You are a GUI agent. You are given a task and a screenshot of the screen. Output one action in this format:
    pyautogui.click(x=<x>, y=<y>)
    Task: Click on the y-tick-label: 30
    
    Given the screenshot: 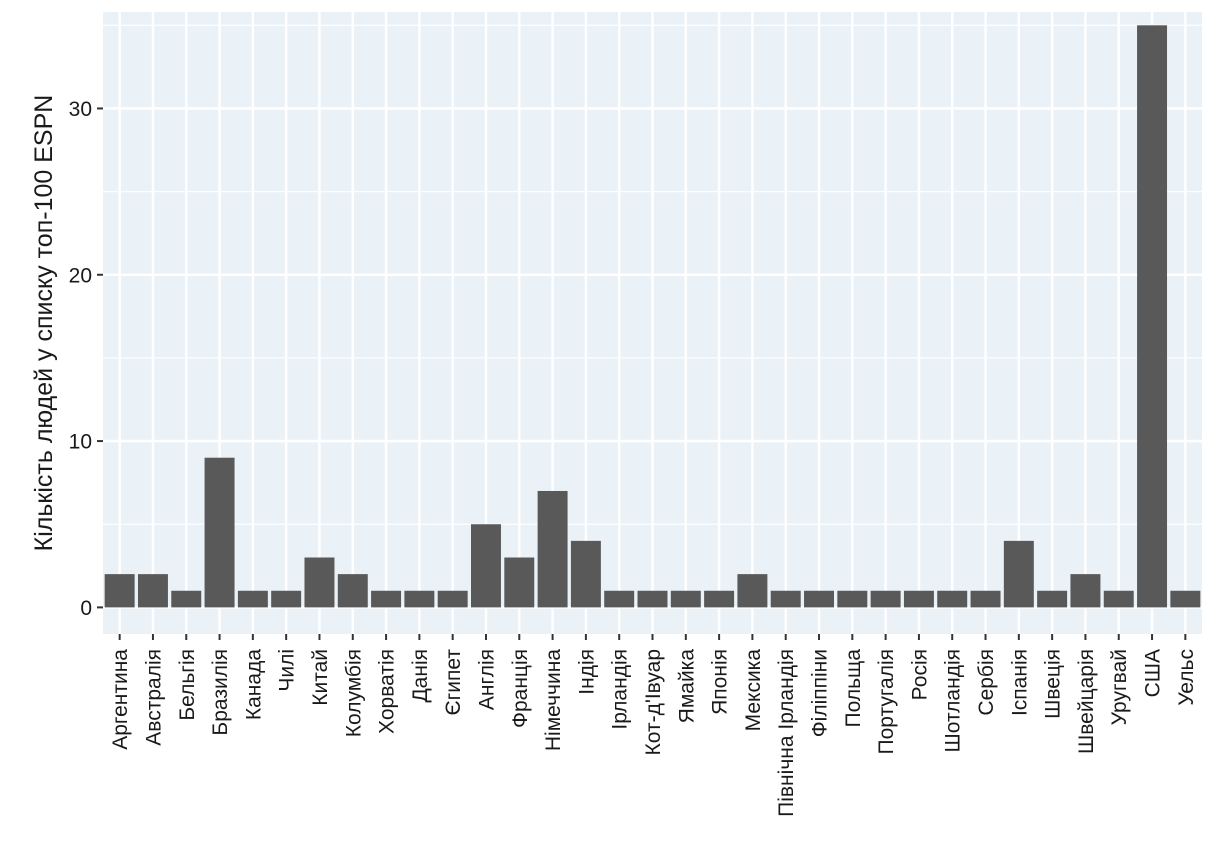 What is the action you would take?
    pyautogui.click(x=80, y=109)
    